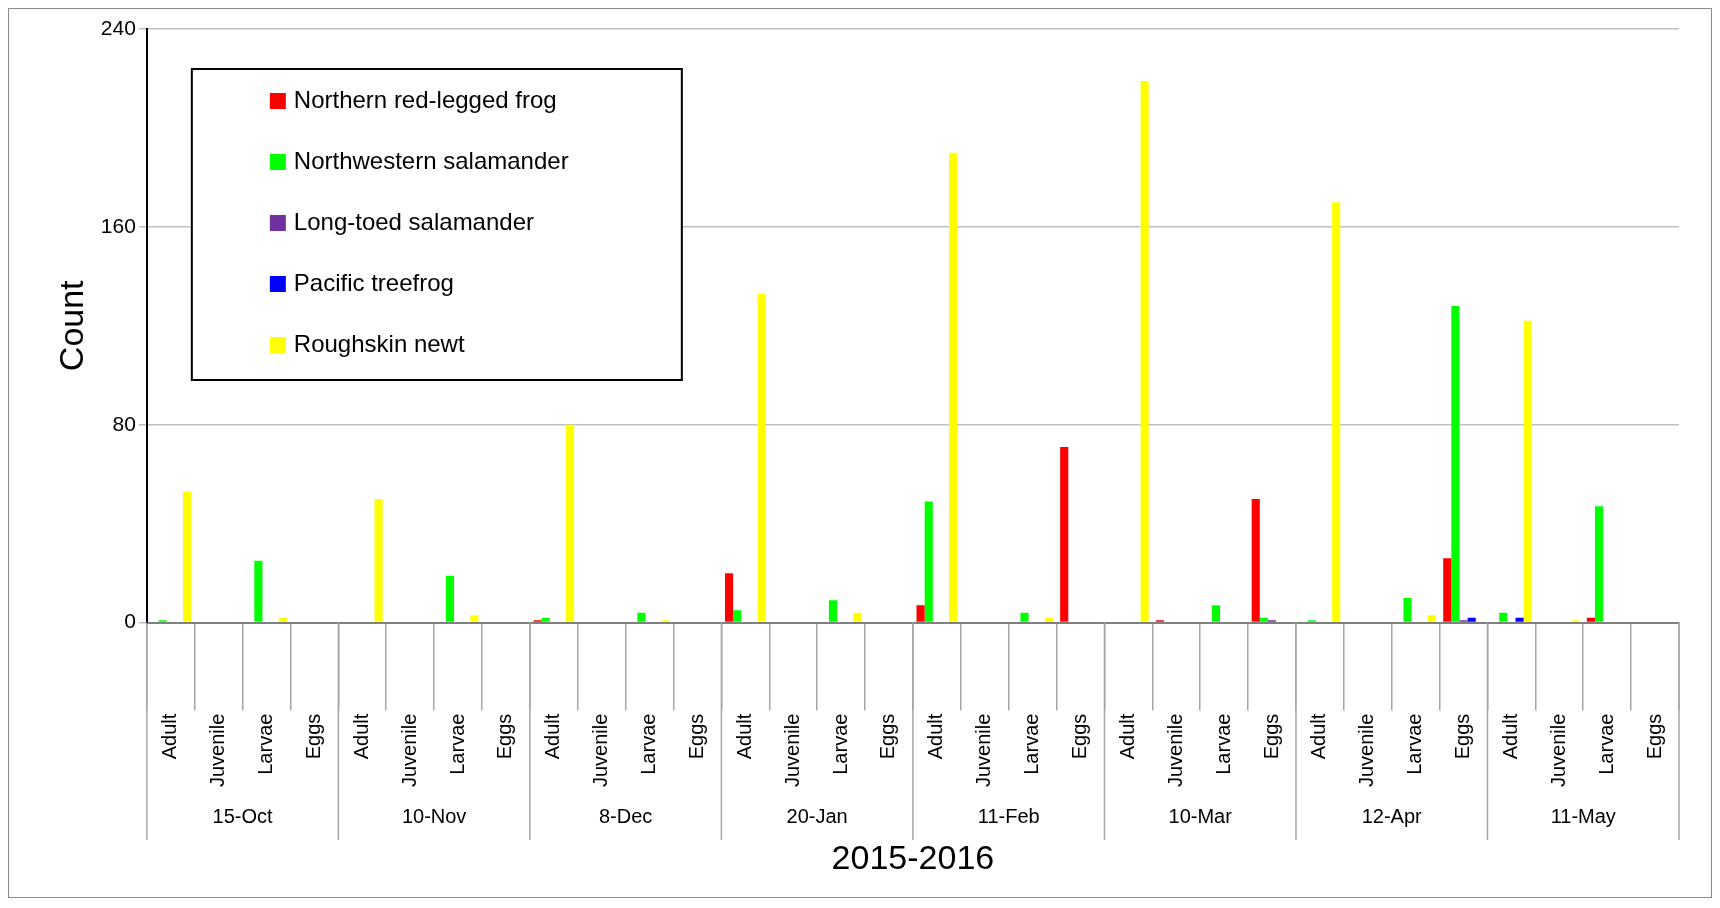 The height and width of the screenshot is (908, 1720). What do you see at coordinates (1200, 815) in the screenshot?
I see `text: 10-Mar` at bounding box center [1200, 815].